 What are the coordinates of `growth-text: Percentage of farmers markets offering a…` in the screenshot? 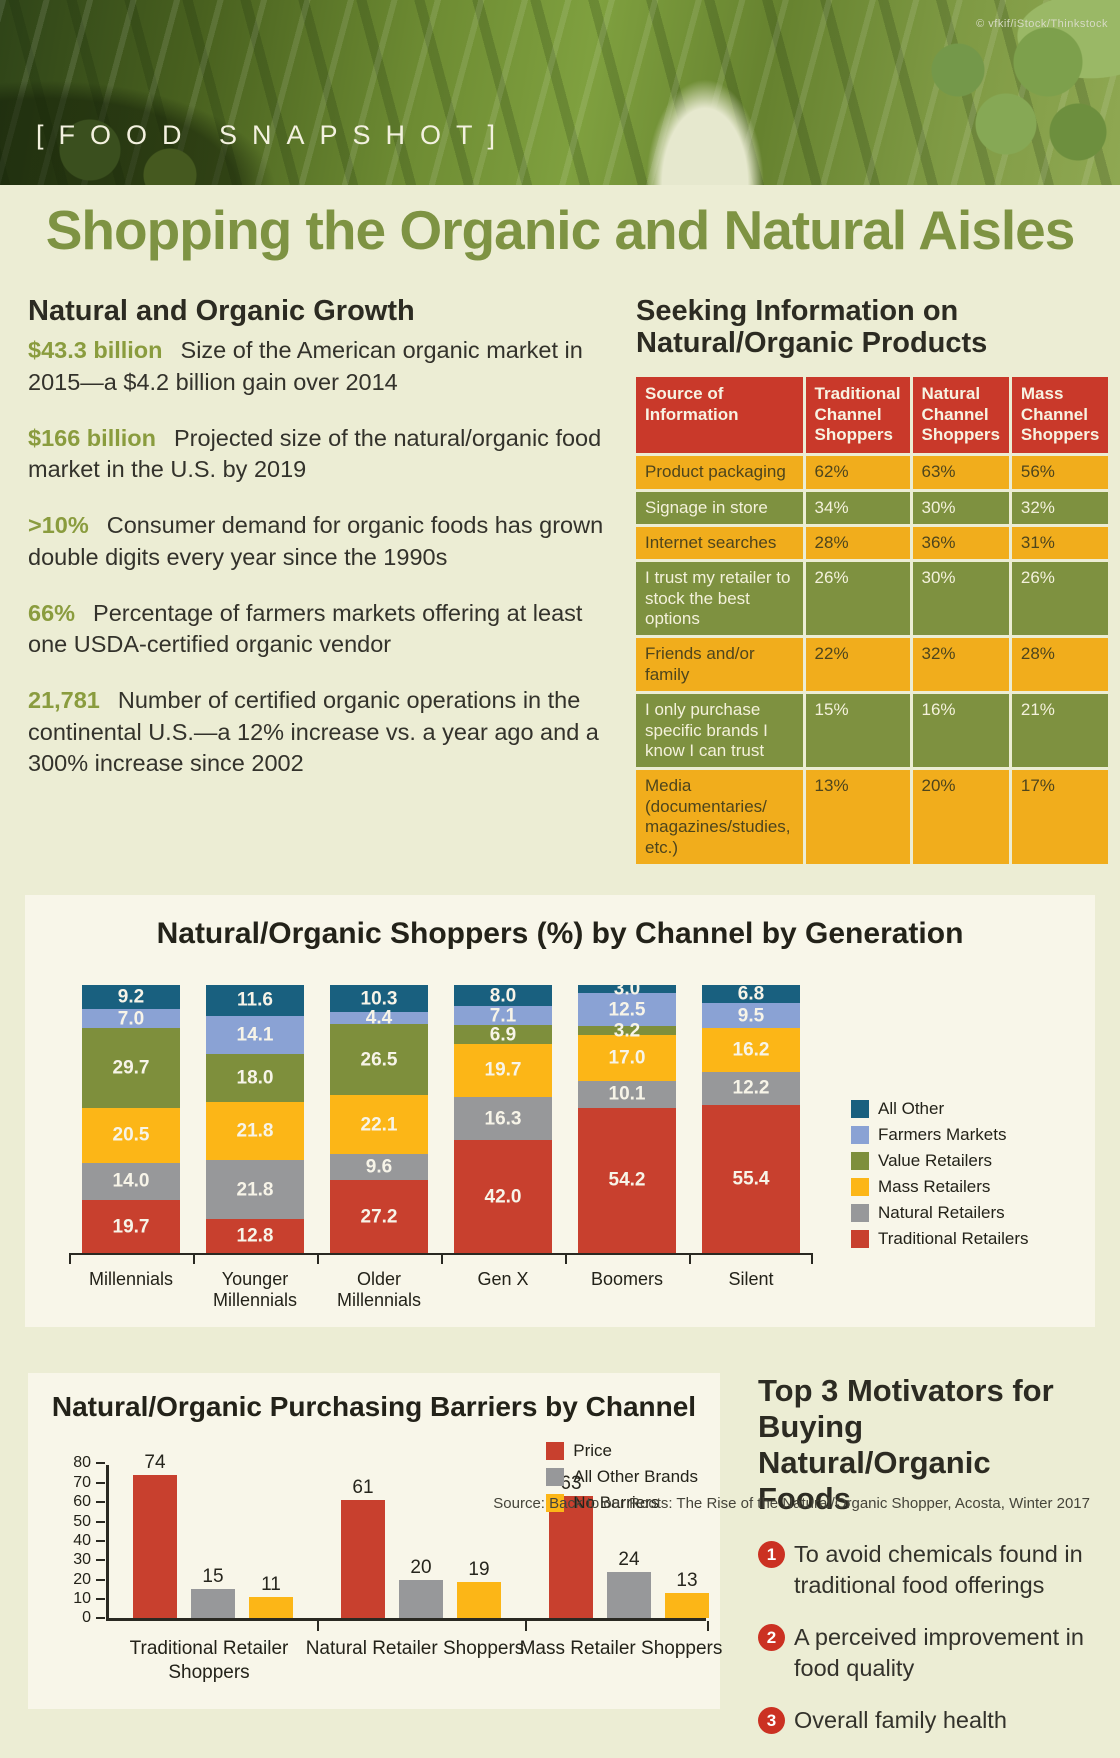 It's located at (305, 628).